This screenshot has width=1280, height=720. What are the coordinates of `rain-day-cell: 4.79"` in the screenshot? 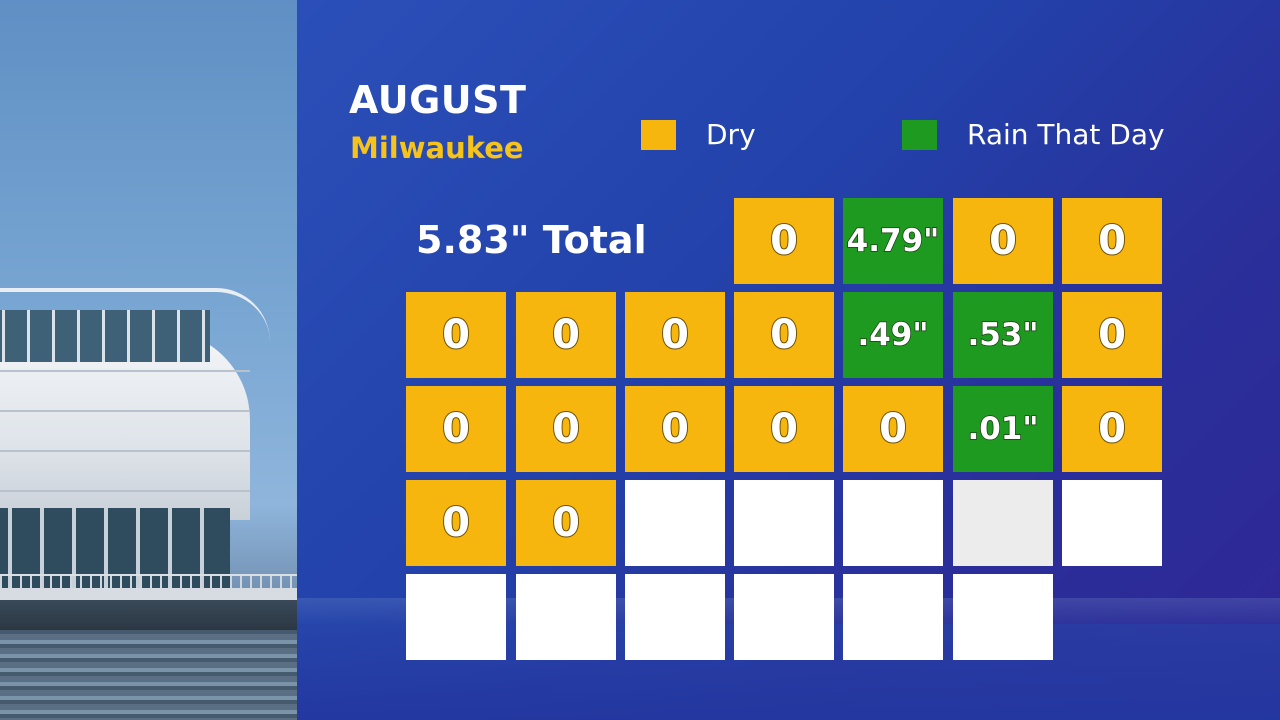 It's located at (893, 241).